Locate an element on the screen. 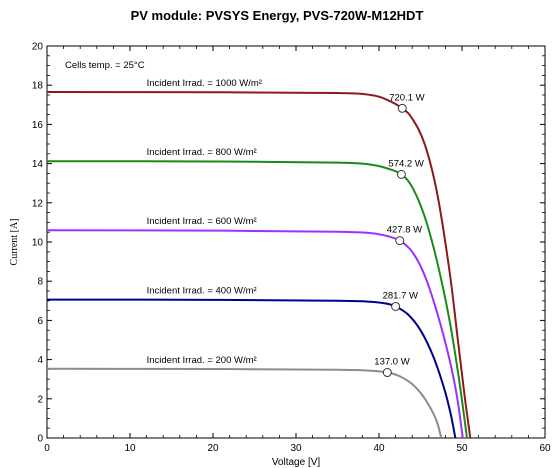 The width and height of the screenshot is (554, 468). x-axis-label: Voltage [V] is located at coordinates (296, 462).